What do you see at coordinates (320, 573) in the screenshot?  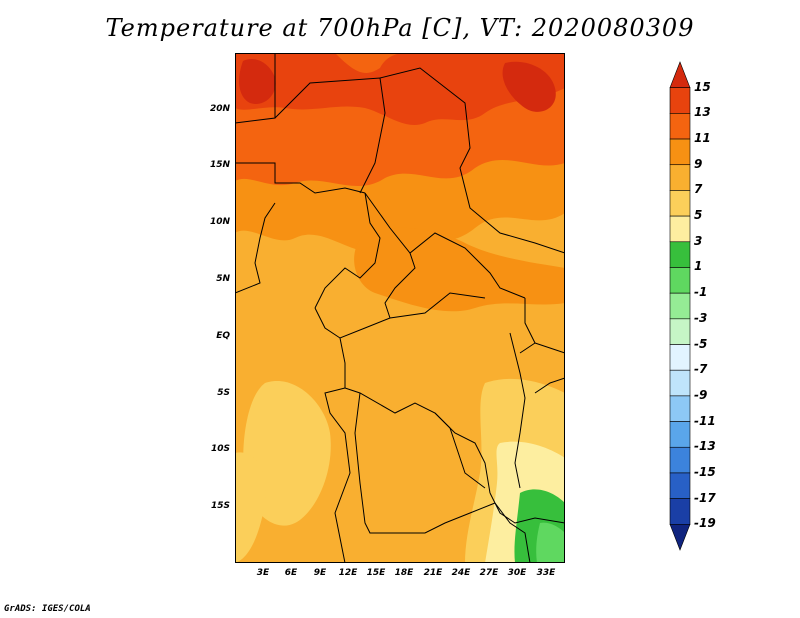 I see `lon-tick-9e: 9E` at bounding box center [320, 573].